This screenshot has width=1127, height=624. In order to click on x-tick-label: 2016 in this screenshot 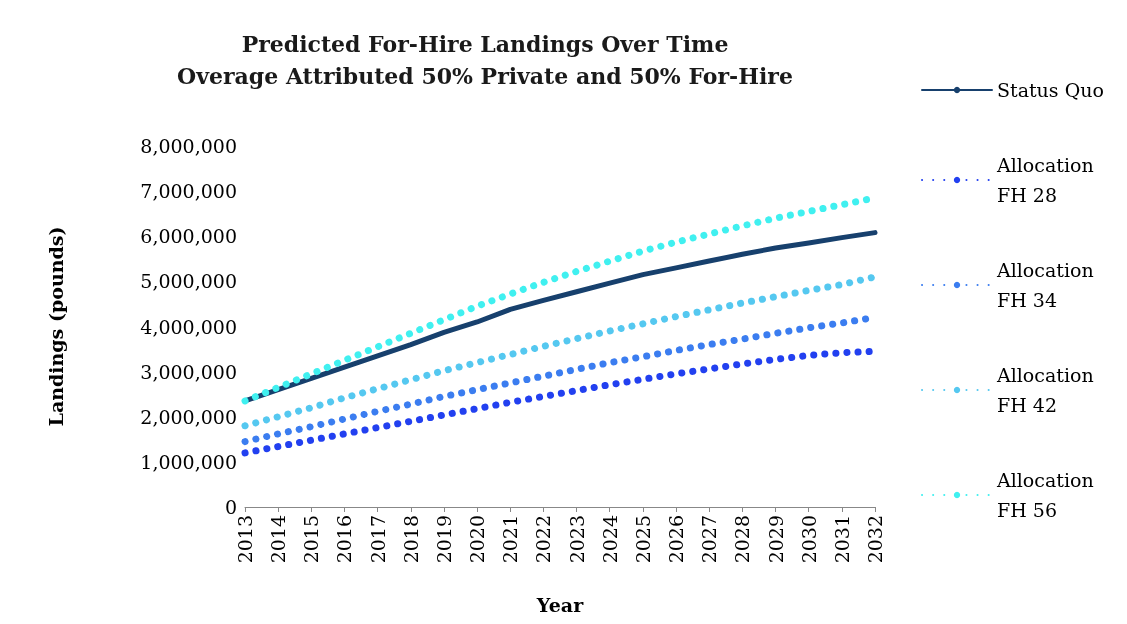, I will do `click(344, 539)`.